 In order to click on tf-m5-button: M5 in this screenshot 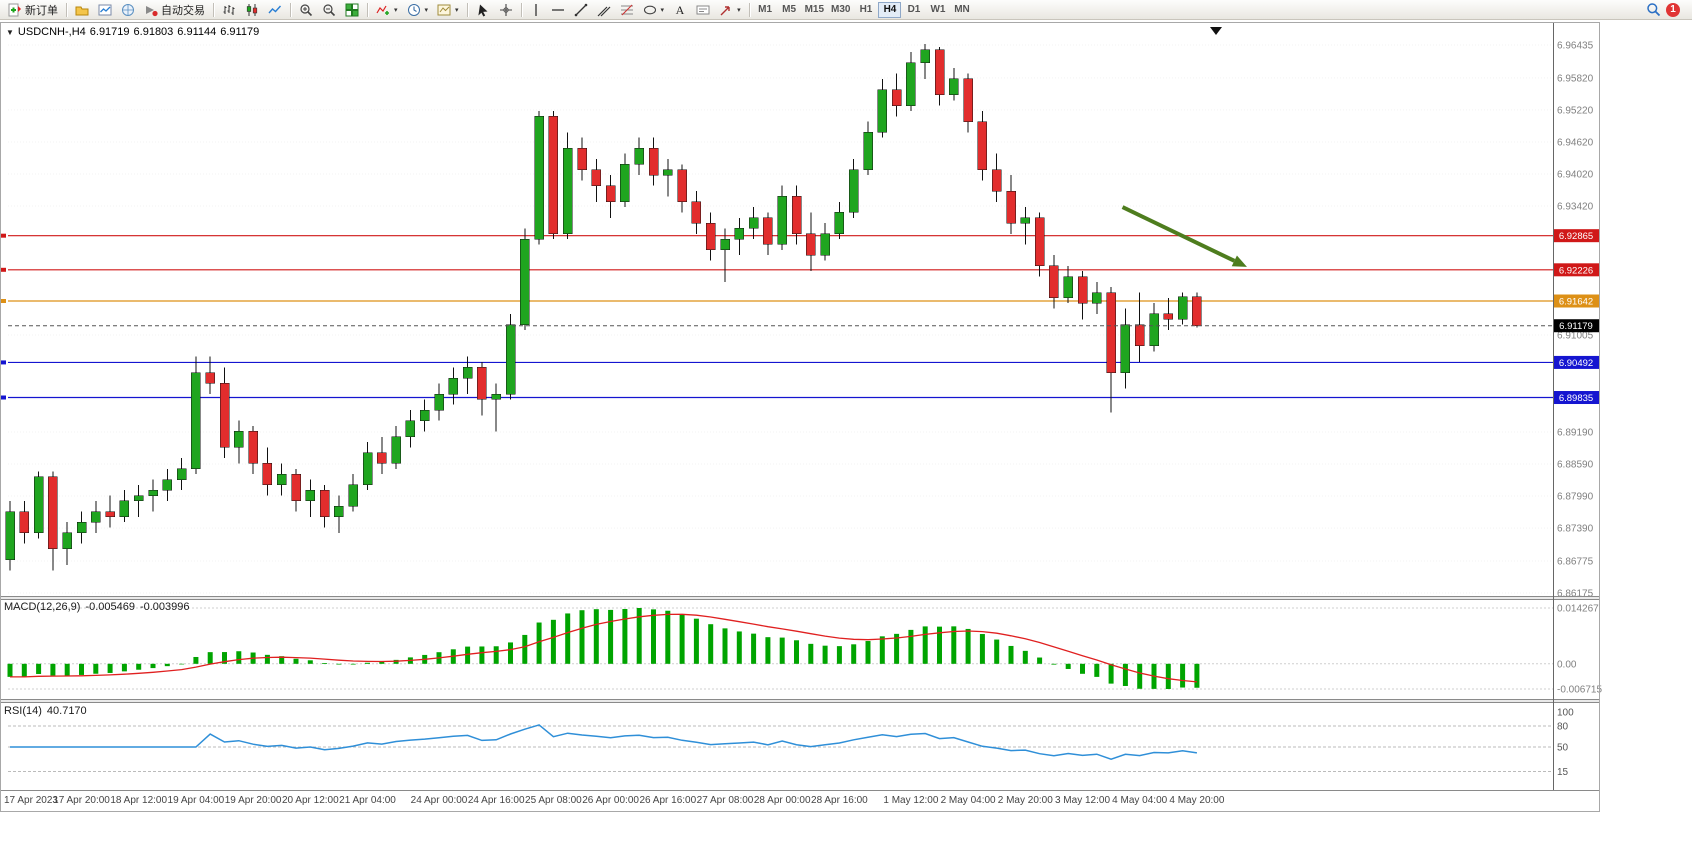, I will do `click(789, 10)`.